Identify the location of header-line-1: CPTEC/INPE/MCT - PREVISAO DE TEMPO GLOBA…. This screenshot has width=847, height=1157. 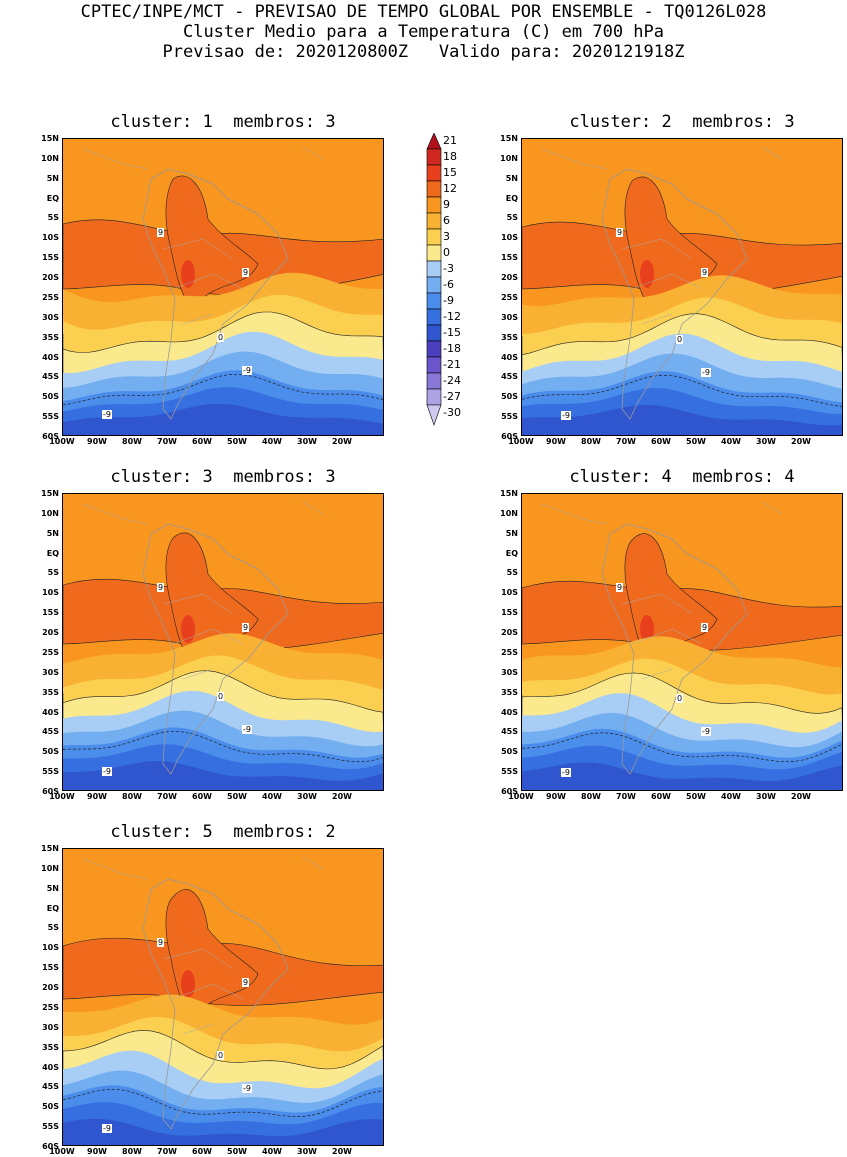
(423, 12).